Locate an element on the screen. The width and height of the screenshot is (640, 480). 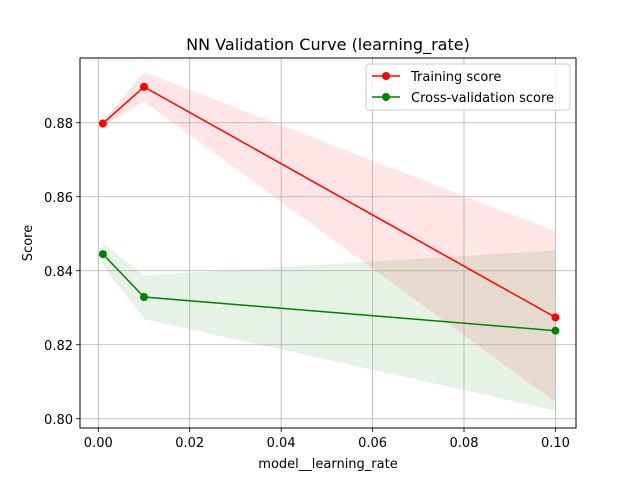
legend: Training score Cross-validation score is located at coordinates (468, 87).